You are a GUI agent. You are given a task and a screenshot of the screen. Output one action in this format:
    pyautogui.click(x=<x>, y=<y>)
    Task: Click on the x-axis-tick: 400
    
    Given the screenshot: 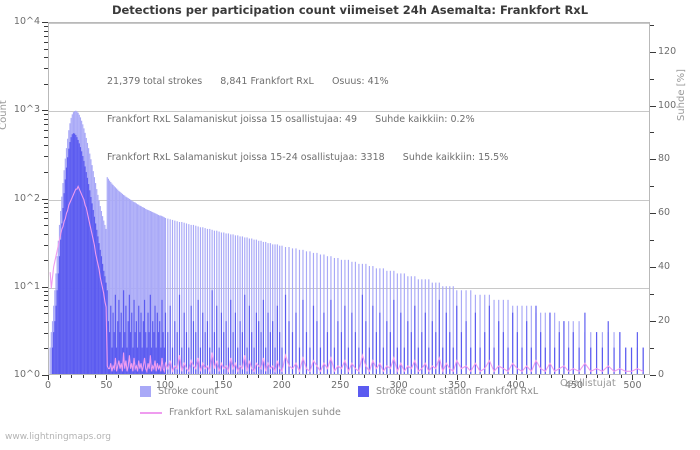 What is the action you would take?
    pyautogui.click(x=515, y=385)
    